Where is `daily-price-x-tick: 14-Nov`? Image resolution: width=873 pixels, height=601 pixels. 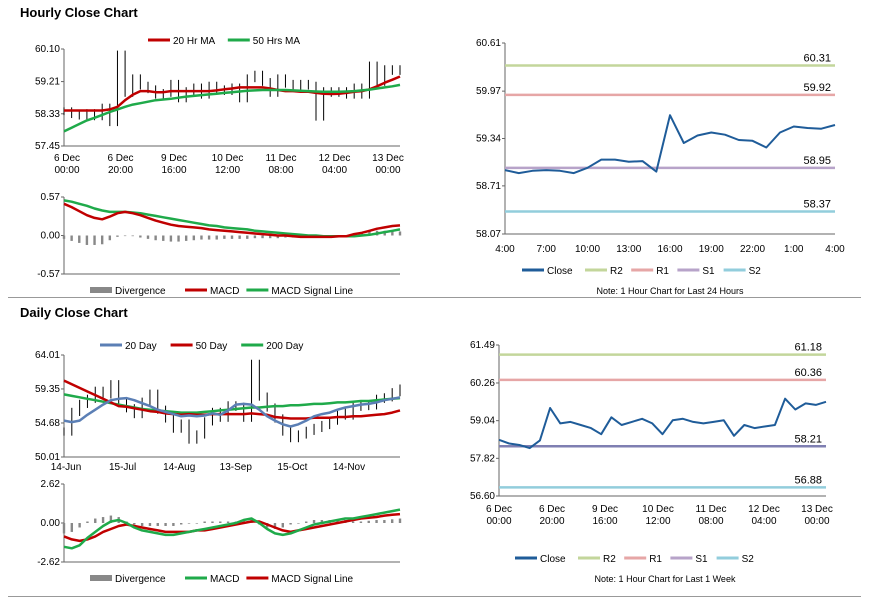
daily-price-x-tick: 14-Nov is located at coordinates (349, 467).